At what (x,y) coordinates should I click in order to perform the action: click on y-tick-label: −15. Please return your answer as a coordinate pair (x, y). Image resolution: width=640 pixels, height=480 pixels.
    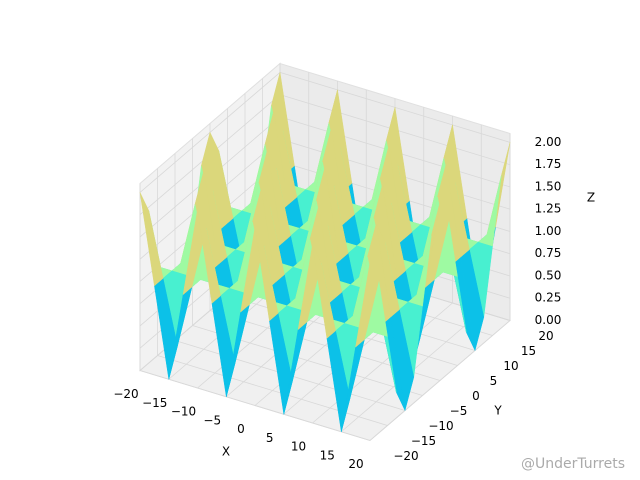
    Looking at the image, I should click on (423, 441).